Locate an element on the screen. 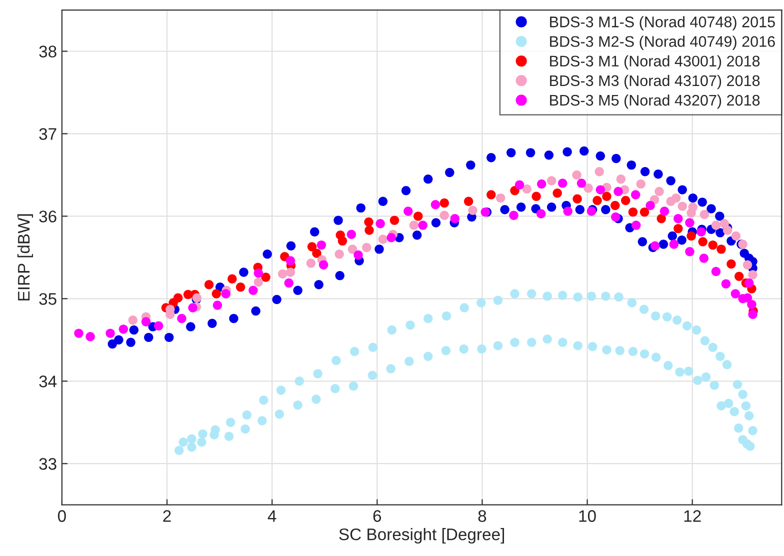  x-tick-label: 2 is located at coordinates (167, 516).